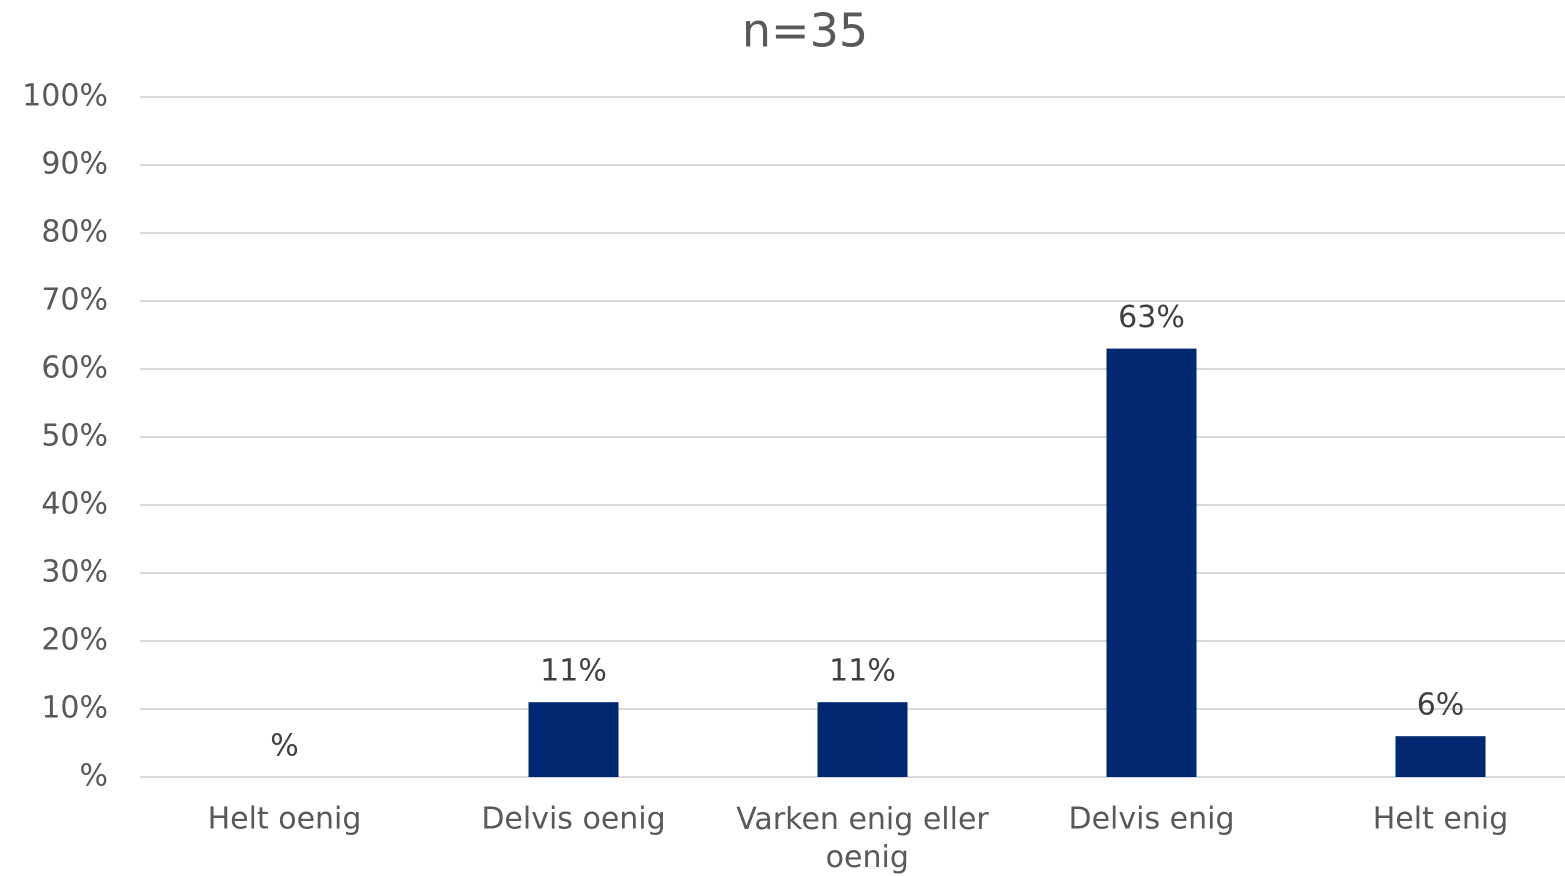 The height and width of the screenshot is (876, 1565). Describe the element at coordinates (862, 838) in the screenshot. I see `x-tick-label: Varken enig eller oenig` at that location.